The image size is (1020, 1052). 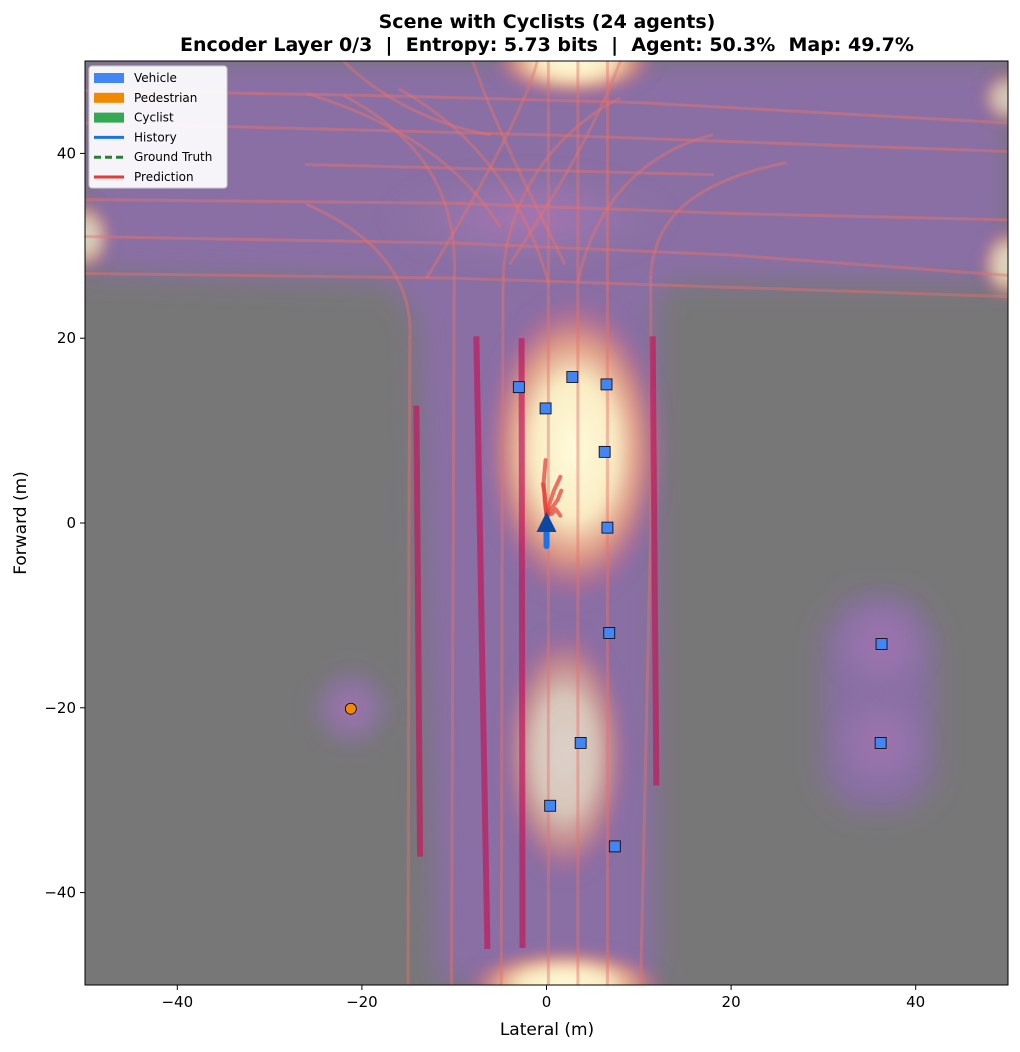 What do you see at coordinates (173, 157) in the screenshot?
I see `legend-label: Ground Truth` at bounding box center [173, 157].